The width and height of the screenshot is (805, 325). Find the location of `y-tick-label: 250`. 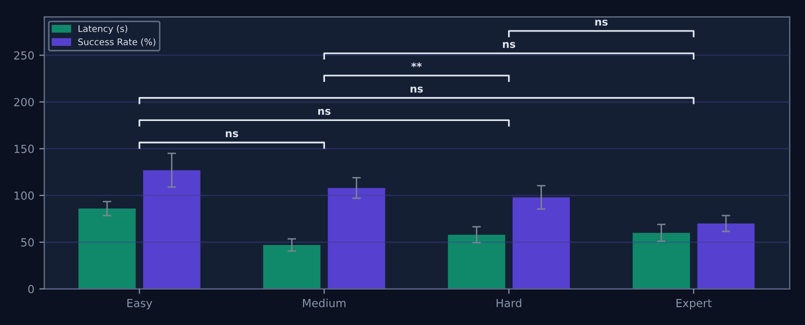

y-tick-label: 250 is located at coordinates (24, 55).